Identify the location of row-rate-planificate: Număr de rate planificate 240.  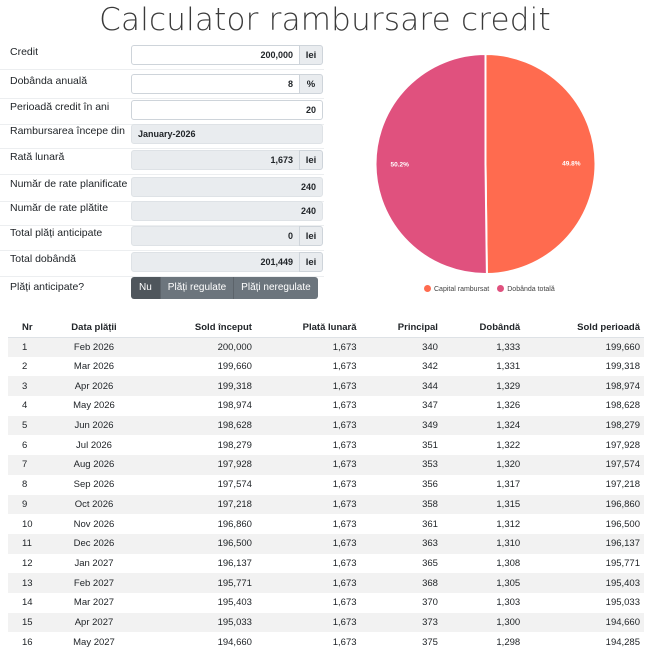
(165, 188).